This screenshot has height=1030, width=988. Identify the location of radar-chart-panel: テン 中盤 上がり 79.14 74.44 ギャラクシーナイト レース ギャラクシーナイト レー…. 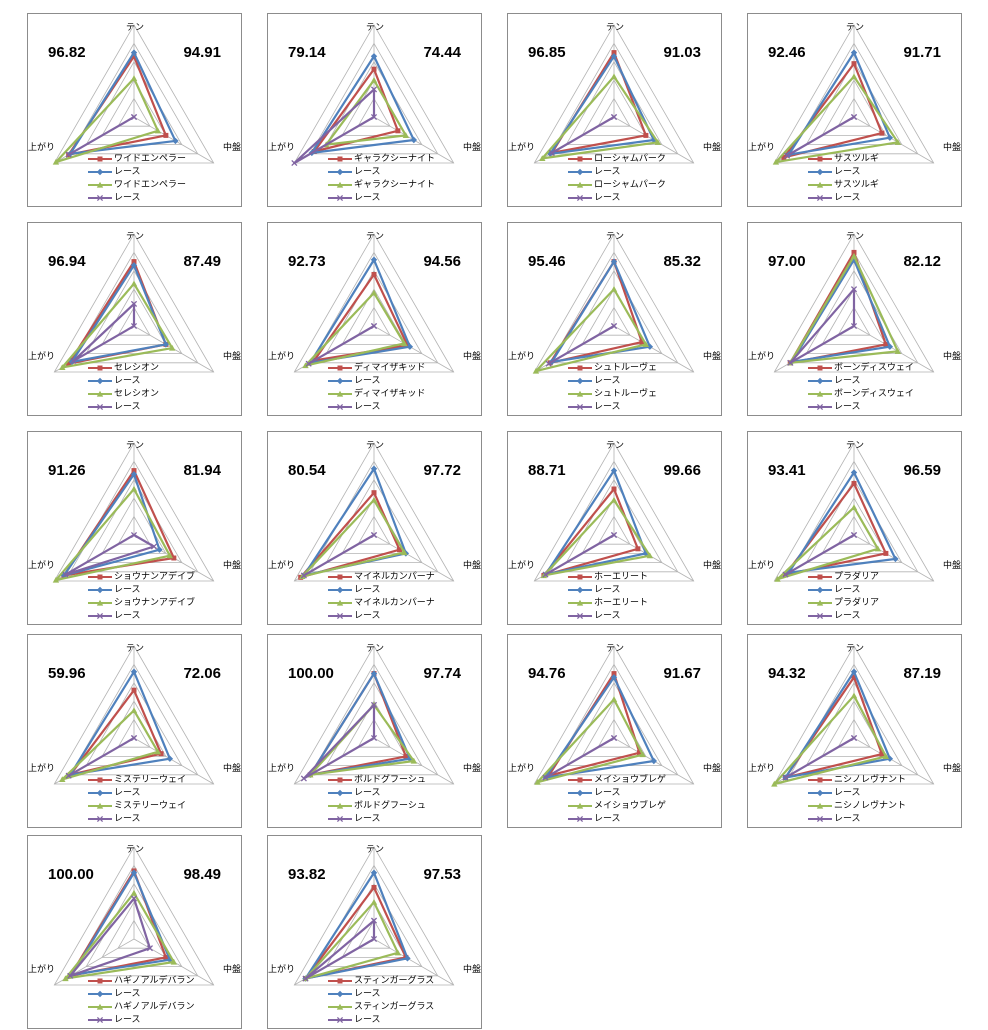
(374, 110).